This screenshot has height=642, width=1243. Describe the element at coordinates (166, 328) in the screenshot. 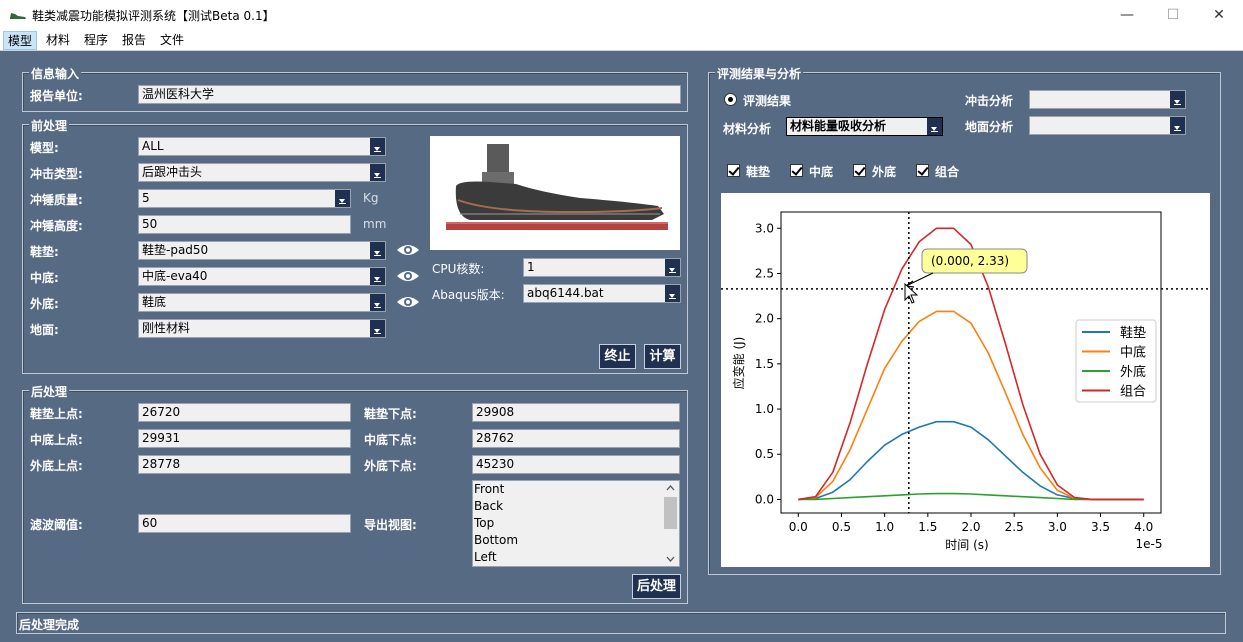

I see `ground-value: 刚性材料` at that location.